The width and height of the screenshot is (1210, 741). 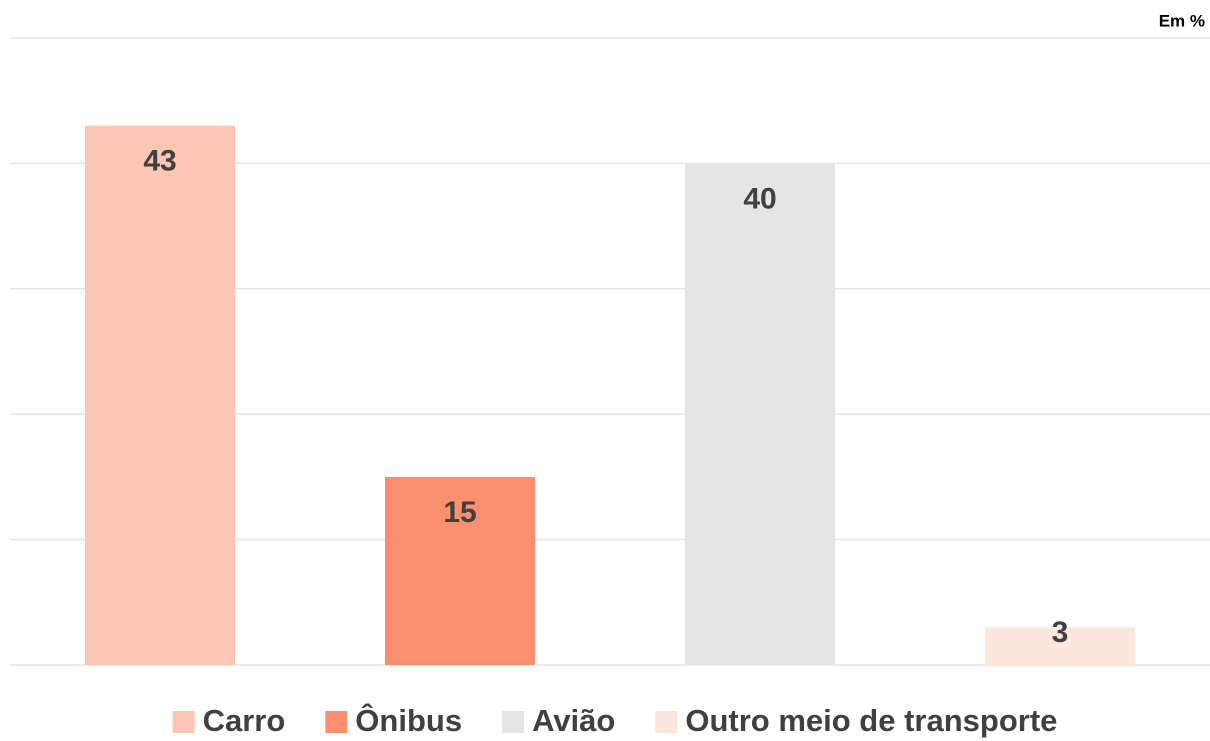 I want to click on legend-item: Ônibus, so click(x=393, y=720).